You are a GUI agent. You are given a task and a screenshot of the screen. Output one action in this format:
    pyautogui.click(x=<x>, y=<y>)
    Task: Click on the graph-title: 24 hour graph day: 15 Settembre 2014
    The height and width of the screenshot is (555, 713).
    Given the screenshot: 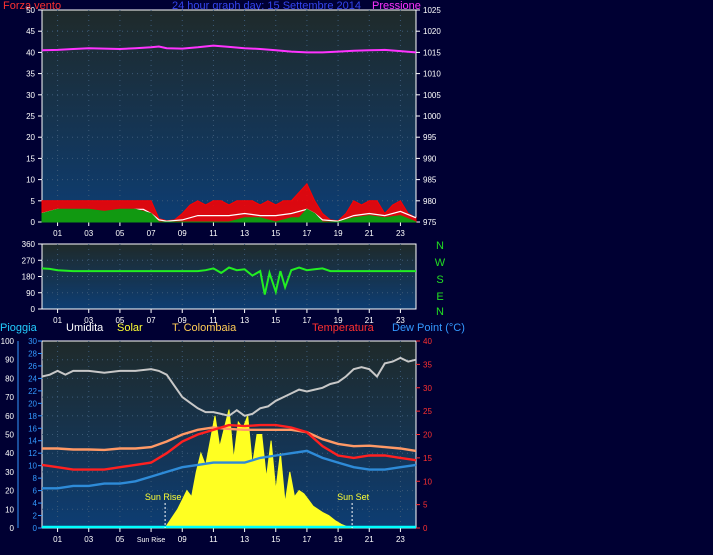 What is the action you would take?
    pyautogui.click(x=266, y=6)
    